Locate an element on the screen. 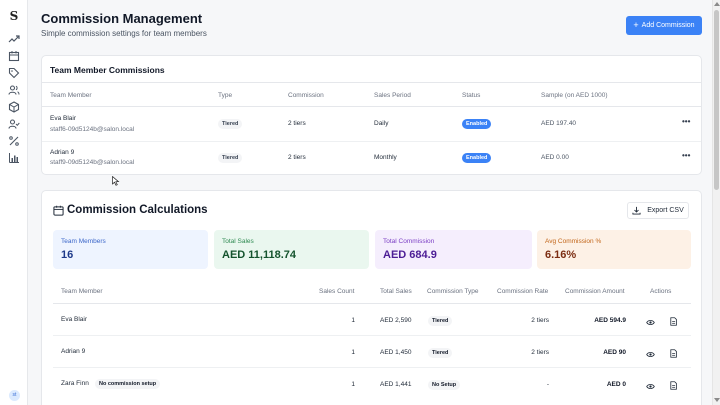 The image size is (720, 405). scrollbar is located at coordinates (716, 202).